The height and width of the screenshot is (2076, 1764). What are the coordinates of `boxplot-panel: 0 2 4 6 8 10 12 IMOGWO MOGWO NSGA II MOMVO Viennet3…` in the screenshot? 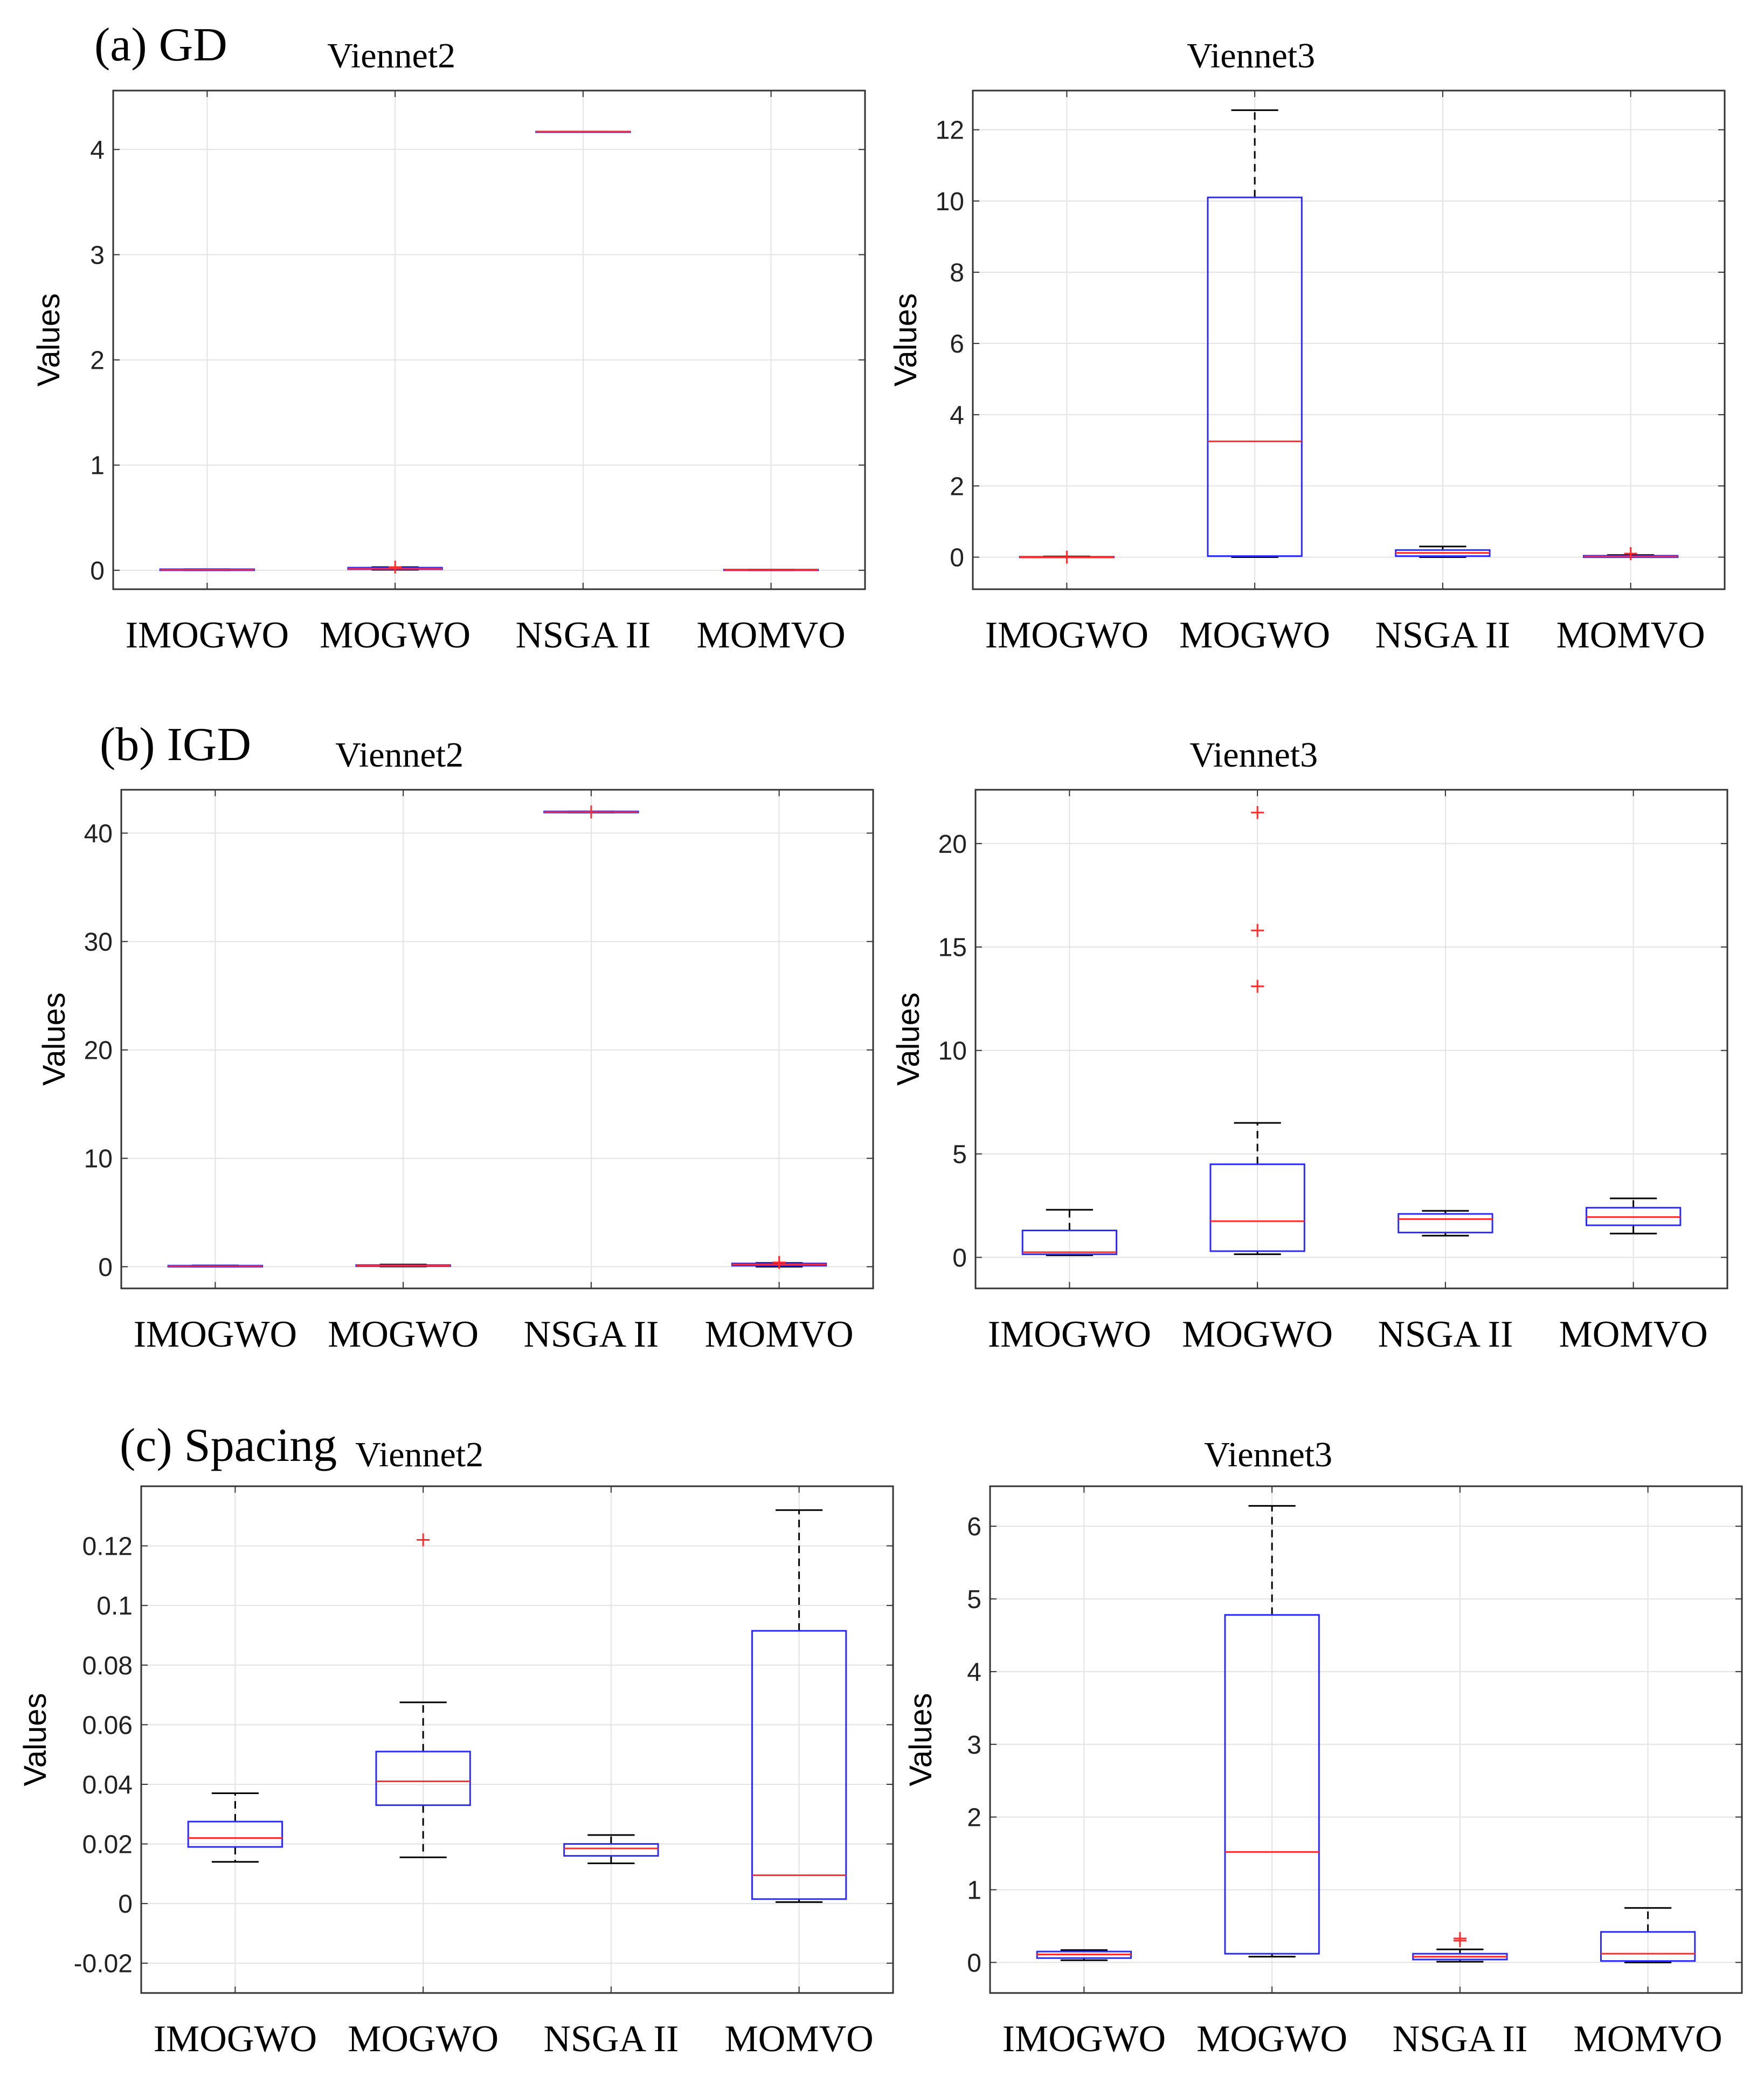 It's located at (1307, 346).